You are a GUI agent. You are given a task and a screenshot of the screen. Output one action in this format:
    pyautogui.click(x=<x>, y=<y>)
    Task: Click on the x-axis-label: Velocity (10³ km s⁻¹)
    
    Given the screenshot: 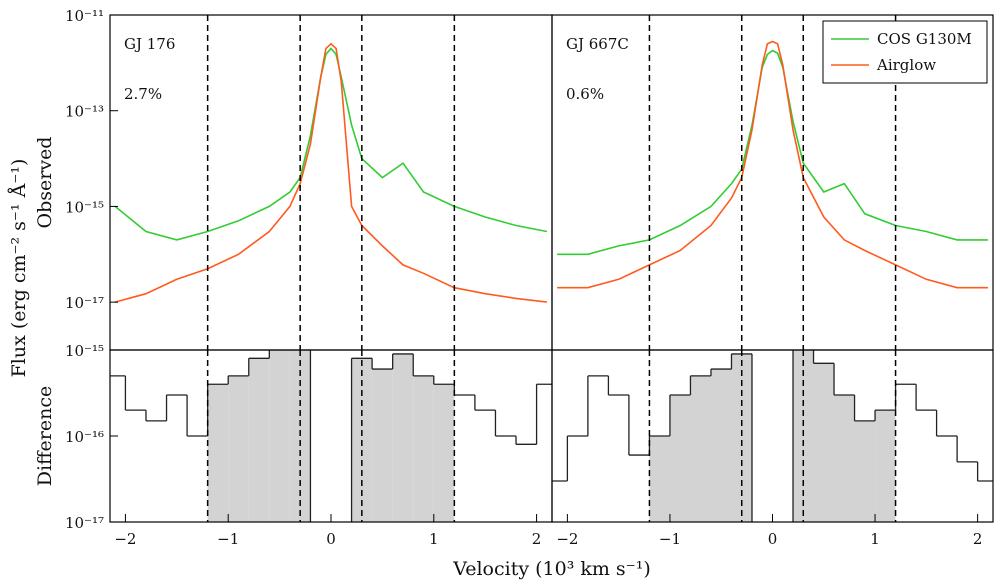 What is the action you would take?
    pyautogui.click(x=551, y=569)
    